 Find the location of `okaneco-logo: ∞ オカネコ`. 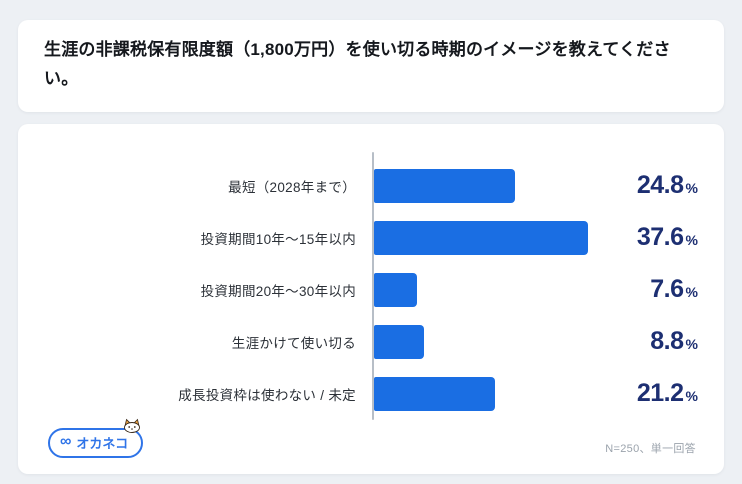

okaneco-logo: ∞ オカネコ is located at coordinates (96, 438).